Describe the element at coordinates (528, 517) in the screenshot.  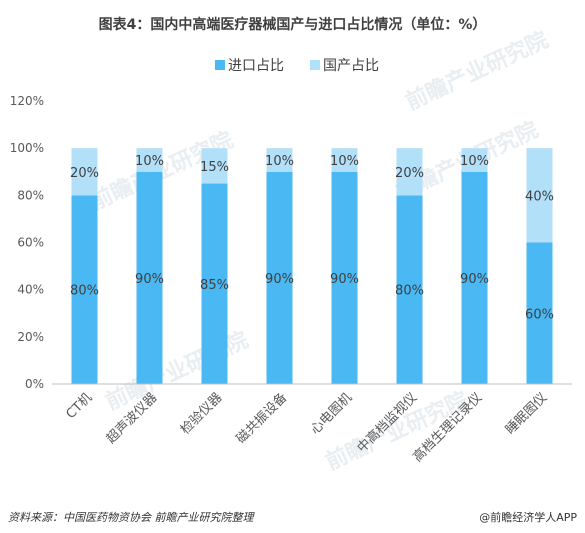
I see `brand-note: @前瞻经济学人APP` at that location.